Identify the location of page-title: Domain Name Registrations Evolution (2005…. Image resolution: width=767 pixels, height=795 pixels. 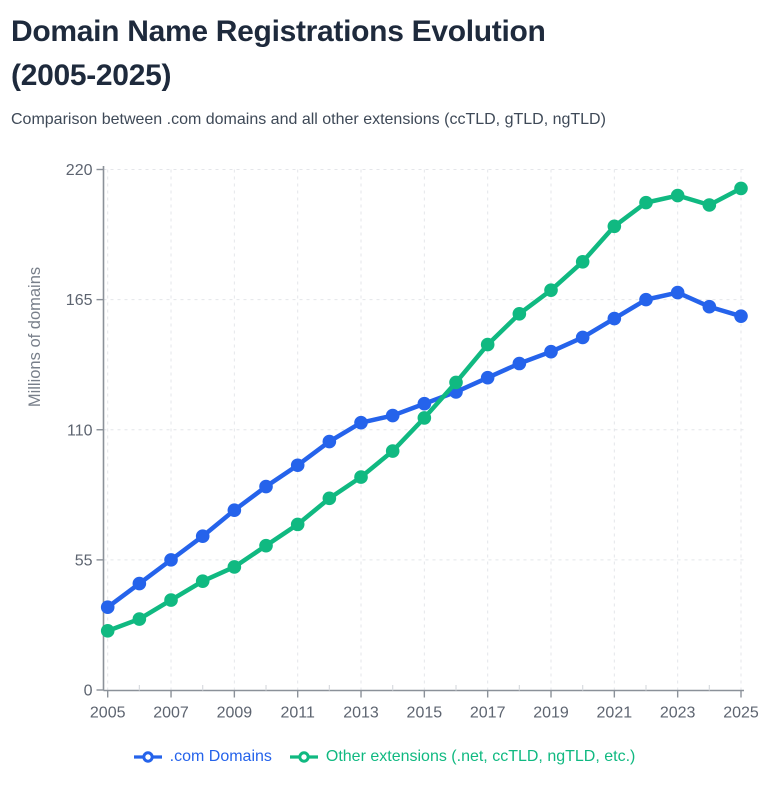
(383, 54).